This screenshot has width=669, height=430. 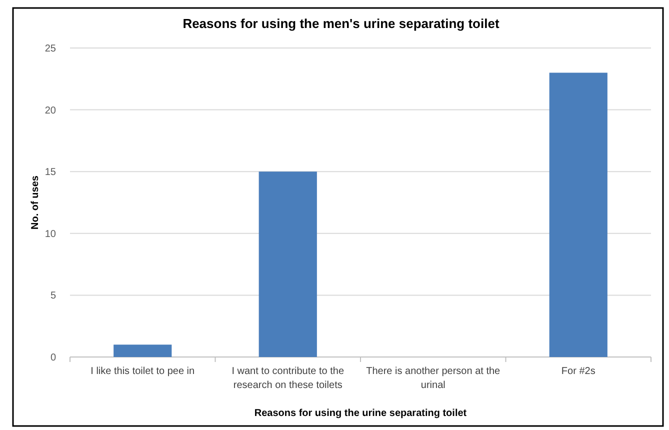 What do you see at coordinates (361, 413) in the screenshot?
I see `x-axis-title: Reasons for using the urine separating toilet` at bounding box center [361, 413].